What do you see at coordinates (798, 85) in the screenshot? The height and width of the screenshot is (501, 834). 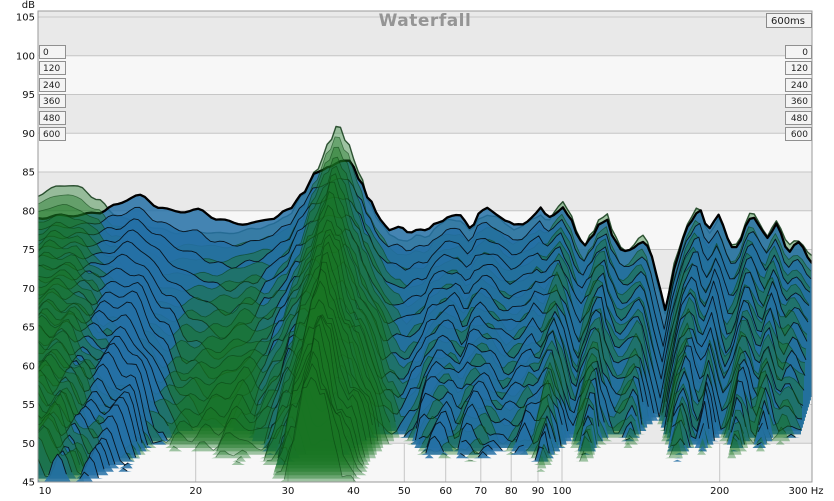 I see `time-axis-label-right-240ms: 240` at bounding box center [798, 85].